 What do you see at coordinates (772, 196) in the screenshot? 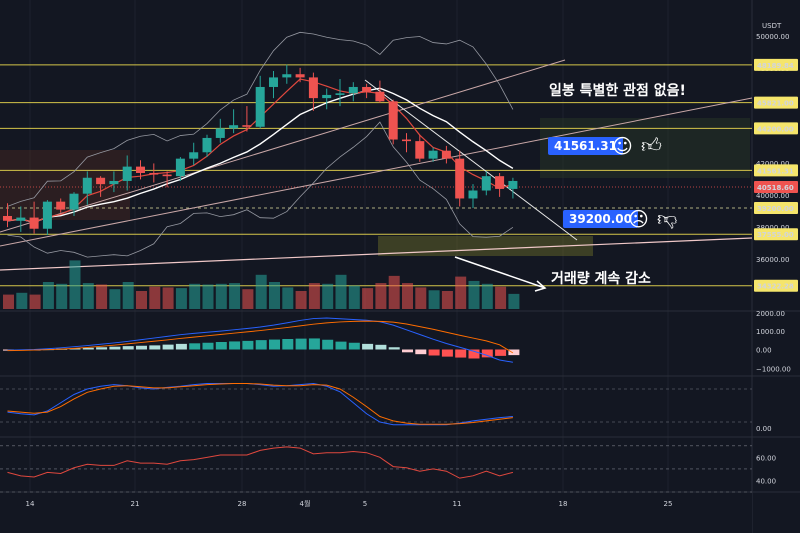
I see `price-tick-label: 40000.00` at bounding box center [772, 196].